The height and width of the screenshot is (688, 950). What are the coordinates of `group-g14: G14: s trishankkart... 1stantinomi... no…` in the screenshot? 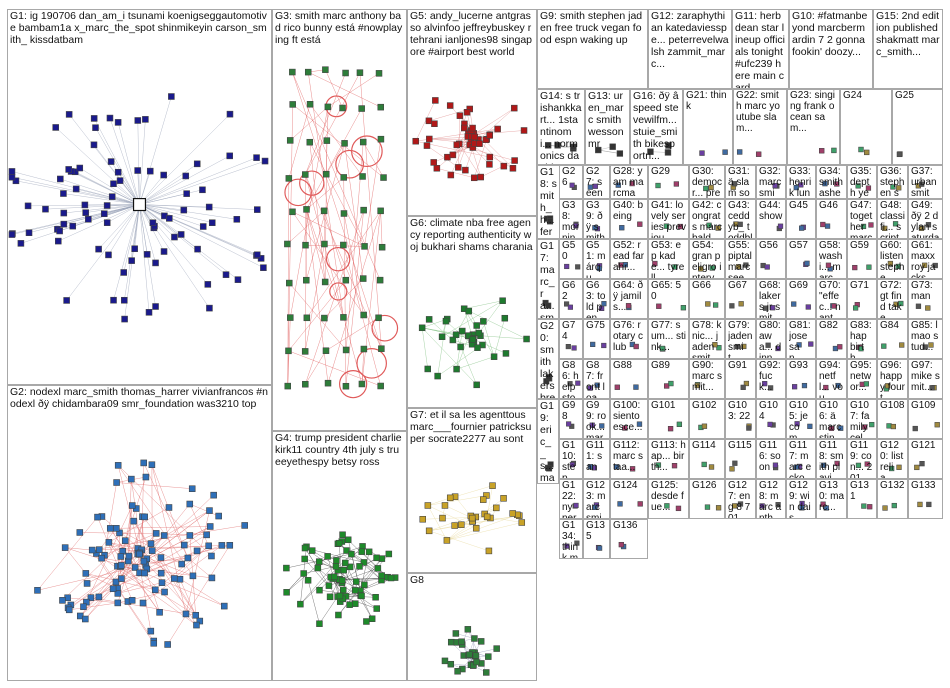 It's located at (561, 127).